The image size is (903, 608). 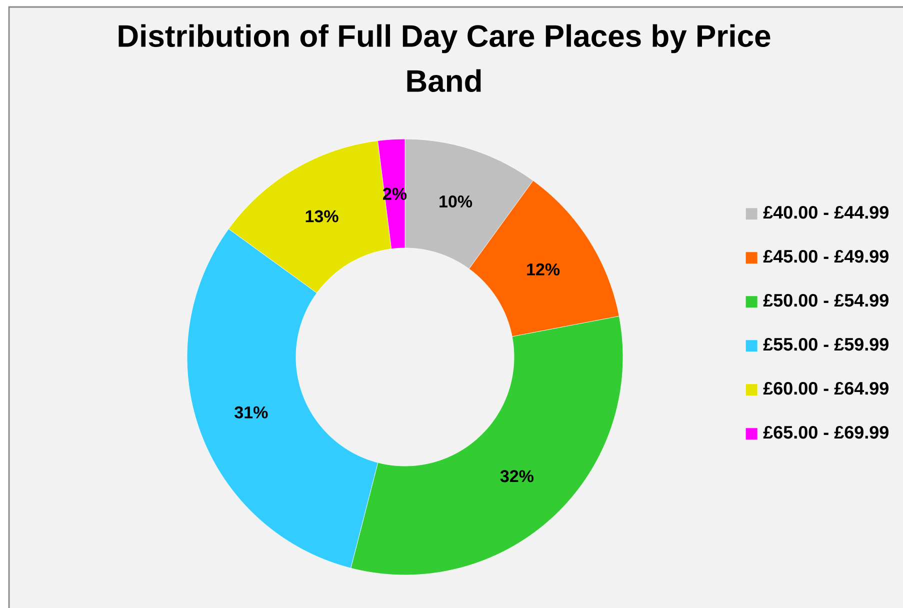 What do you see at coordinates (825, 432) in the screenshot?
I see `legend-label: £65.00 - £69.99` at bounding box center [825, 432].